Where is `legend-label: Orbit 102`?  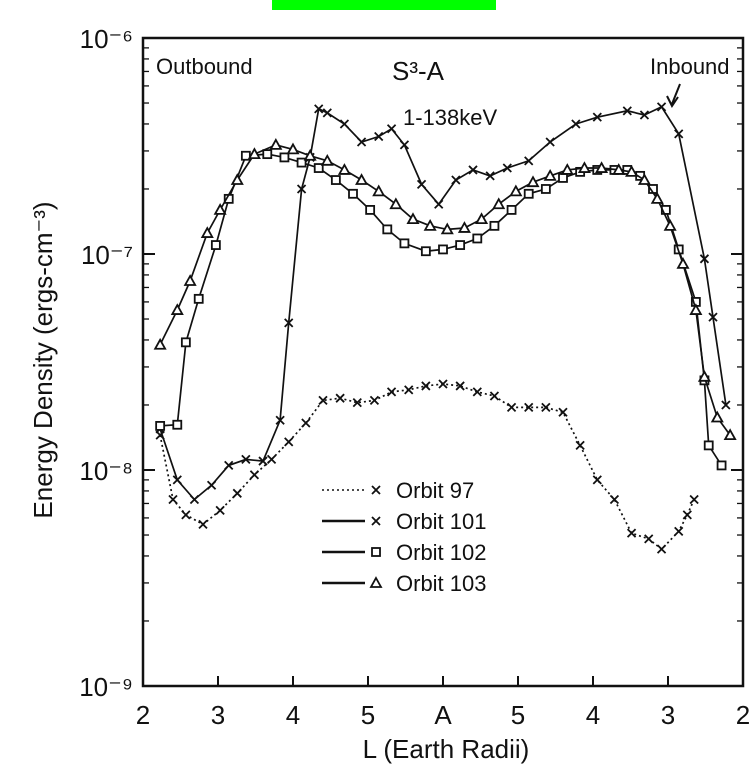
legend-label: Orbit 102 is located at coordinates (441, 552).